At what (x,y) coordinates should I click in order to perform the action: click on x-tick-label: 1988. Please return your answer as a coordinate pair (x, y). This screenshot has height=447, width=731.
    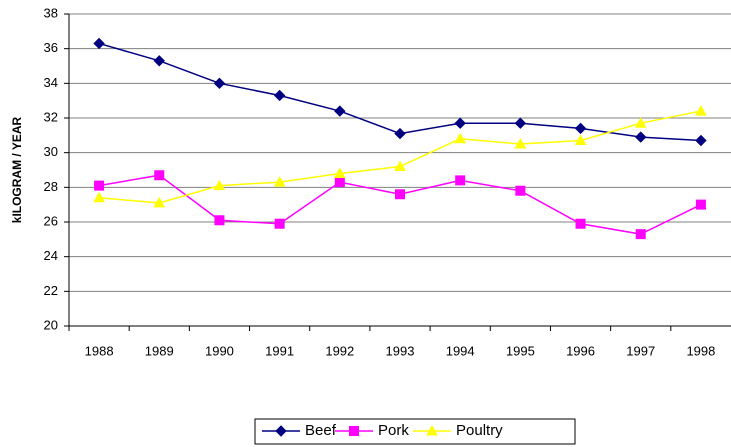
    Looking at the image, I should click on (99, 350).